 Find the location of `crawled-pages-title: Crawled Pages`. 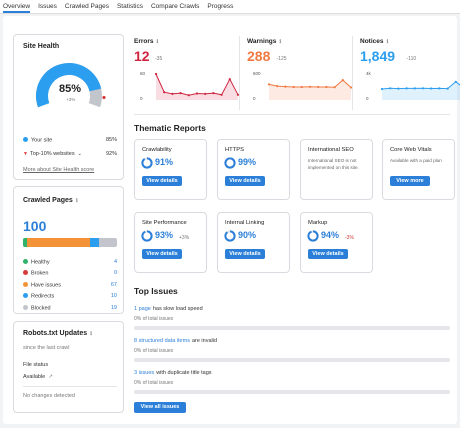

crawled-pages-title: Crawled Pages is located at coordinates (48, 200).